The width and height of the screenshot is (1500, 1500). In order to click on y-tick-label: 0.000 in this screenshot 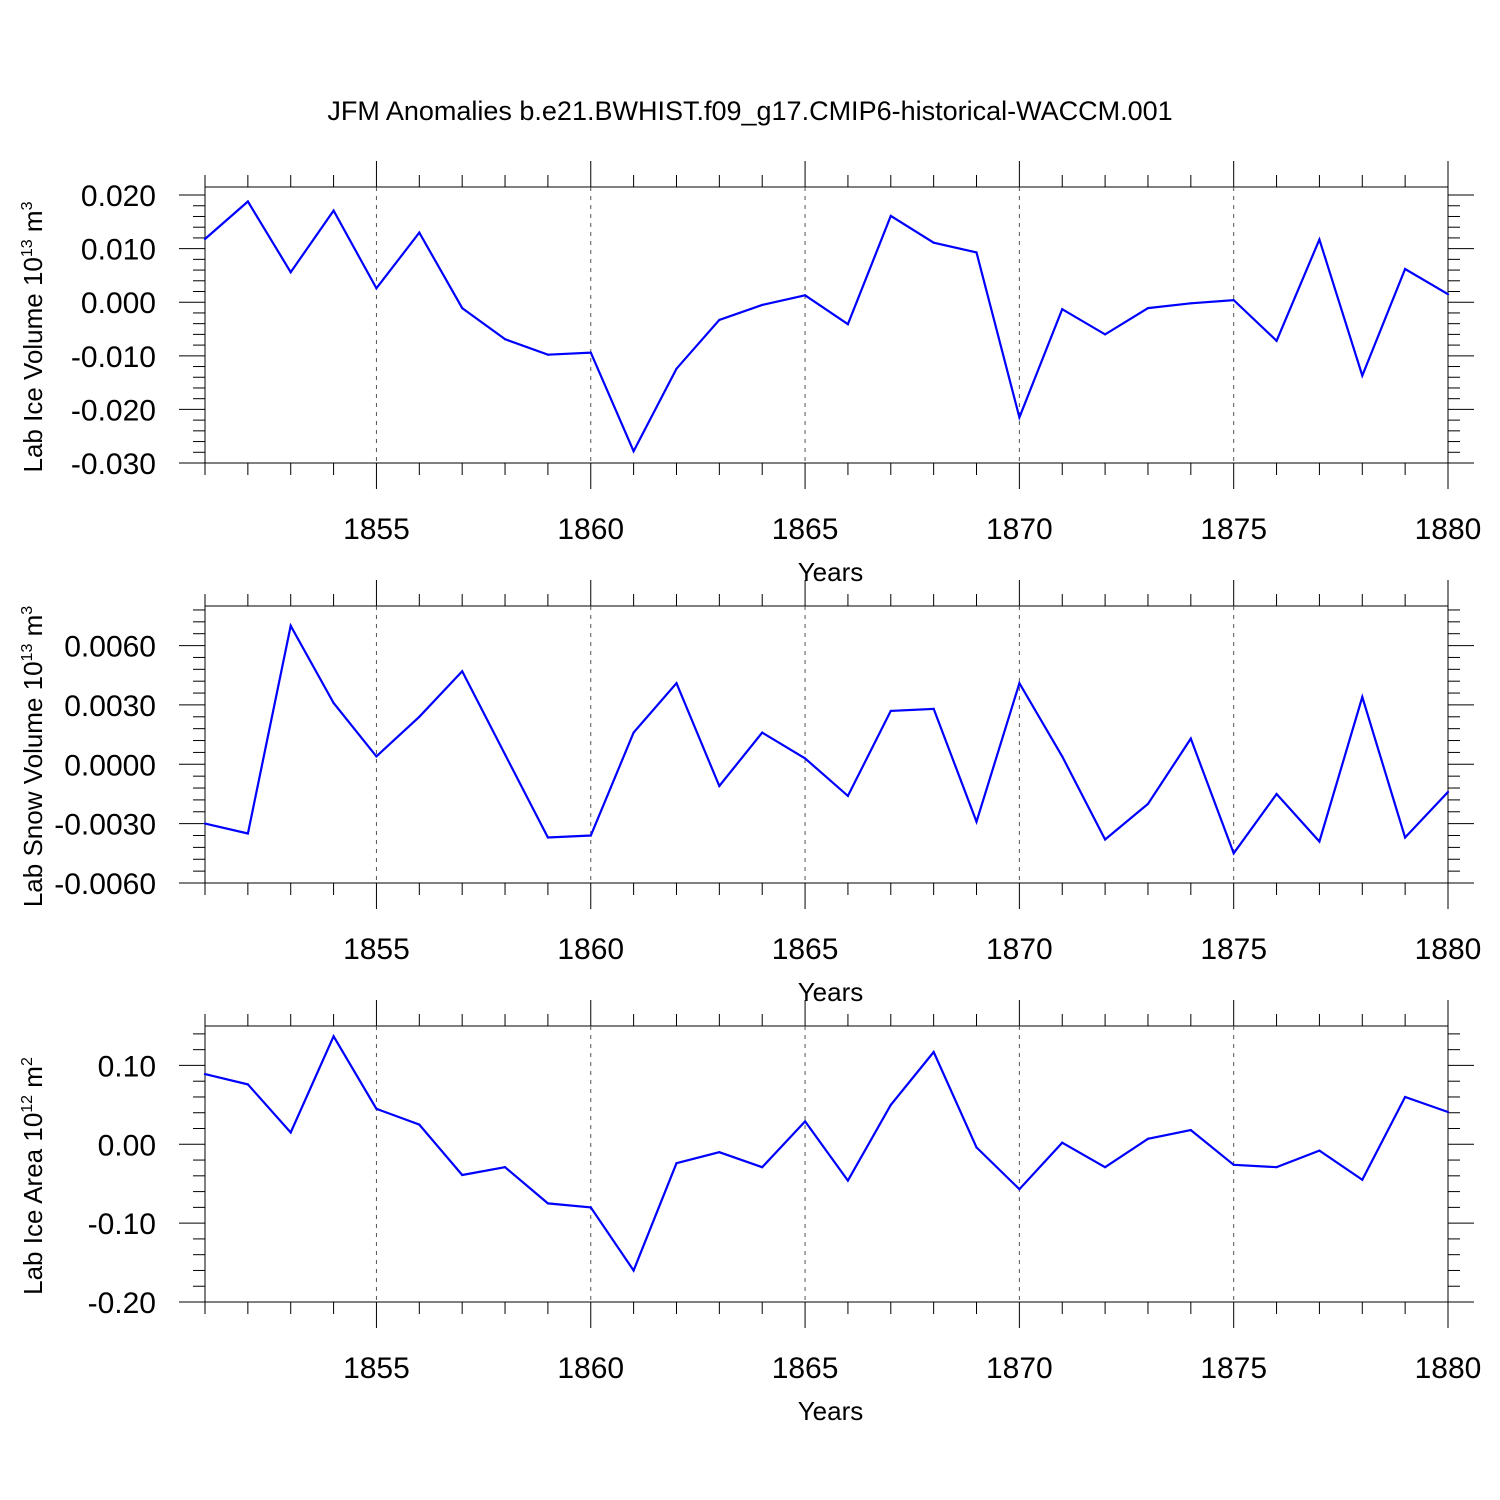, I will do `click(118, 303)`.